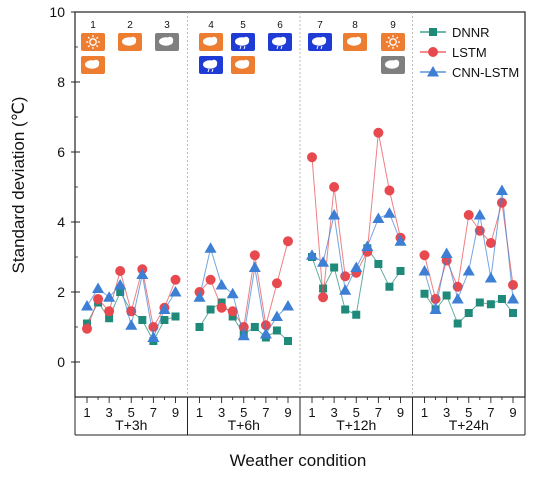 The image size is (550, 480). I want to click on legend-label: DNNR, so click(471, 32).